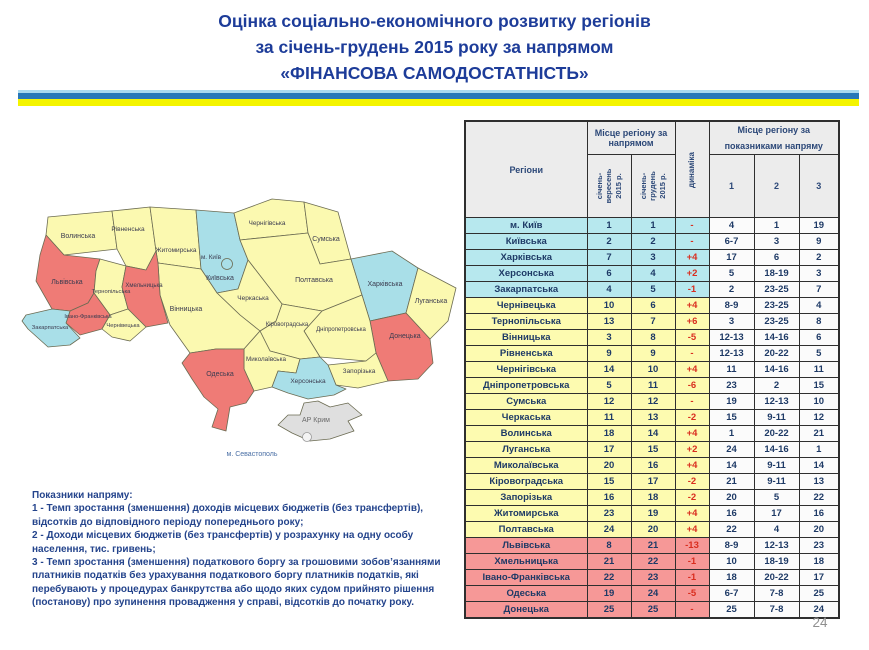 The height and width of the screenshot is (650, 869). Describe the element at coordinates (731, 481) in the screenshot. I see `indicator-1-cell: 21` at that location.